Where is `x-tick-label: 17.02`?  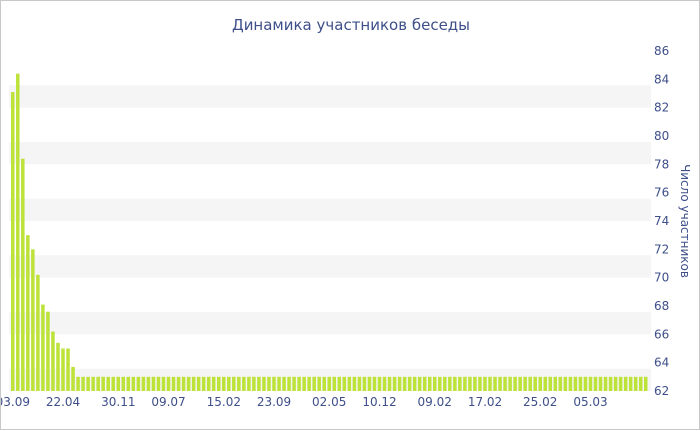
x-tick-label: 17.02 is located at coordinates (485, 402).